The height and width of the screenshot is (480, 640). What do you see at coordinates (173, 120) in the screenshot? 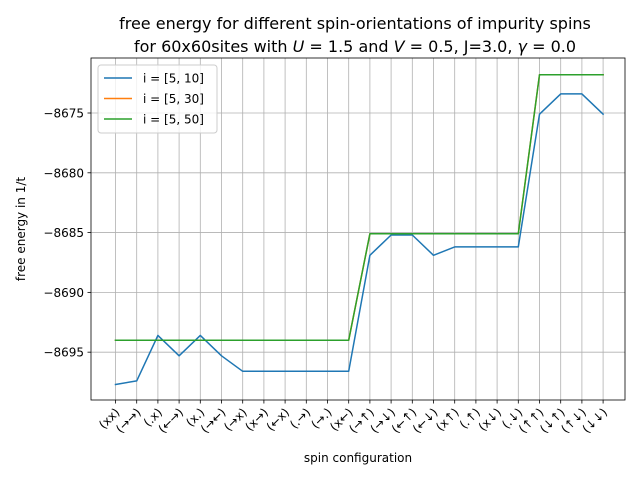
I see `legend-label-3: i = [5, 50]` at bounding box center [173, 120].